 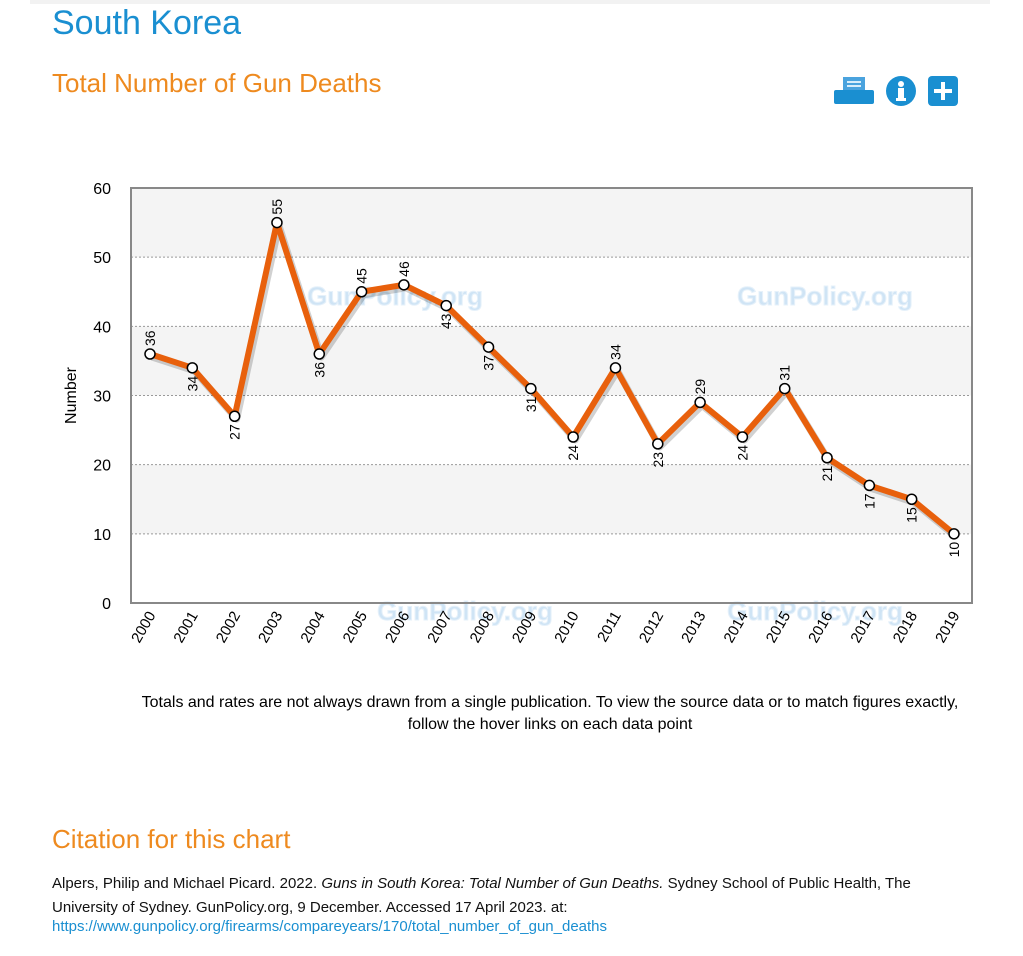 I want to click on data-label: 27, so click(x=235, y=432).